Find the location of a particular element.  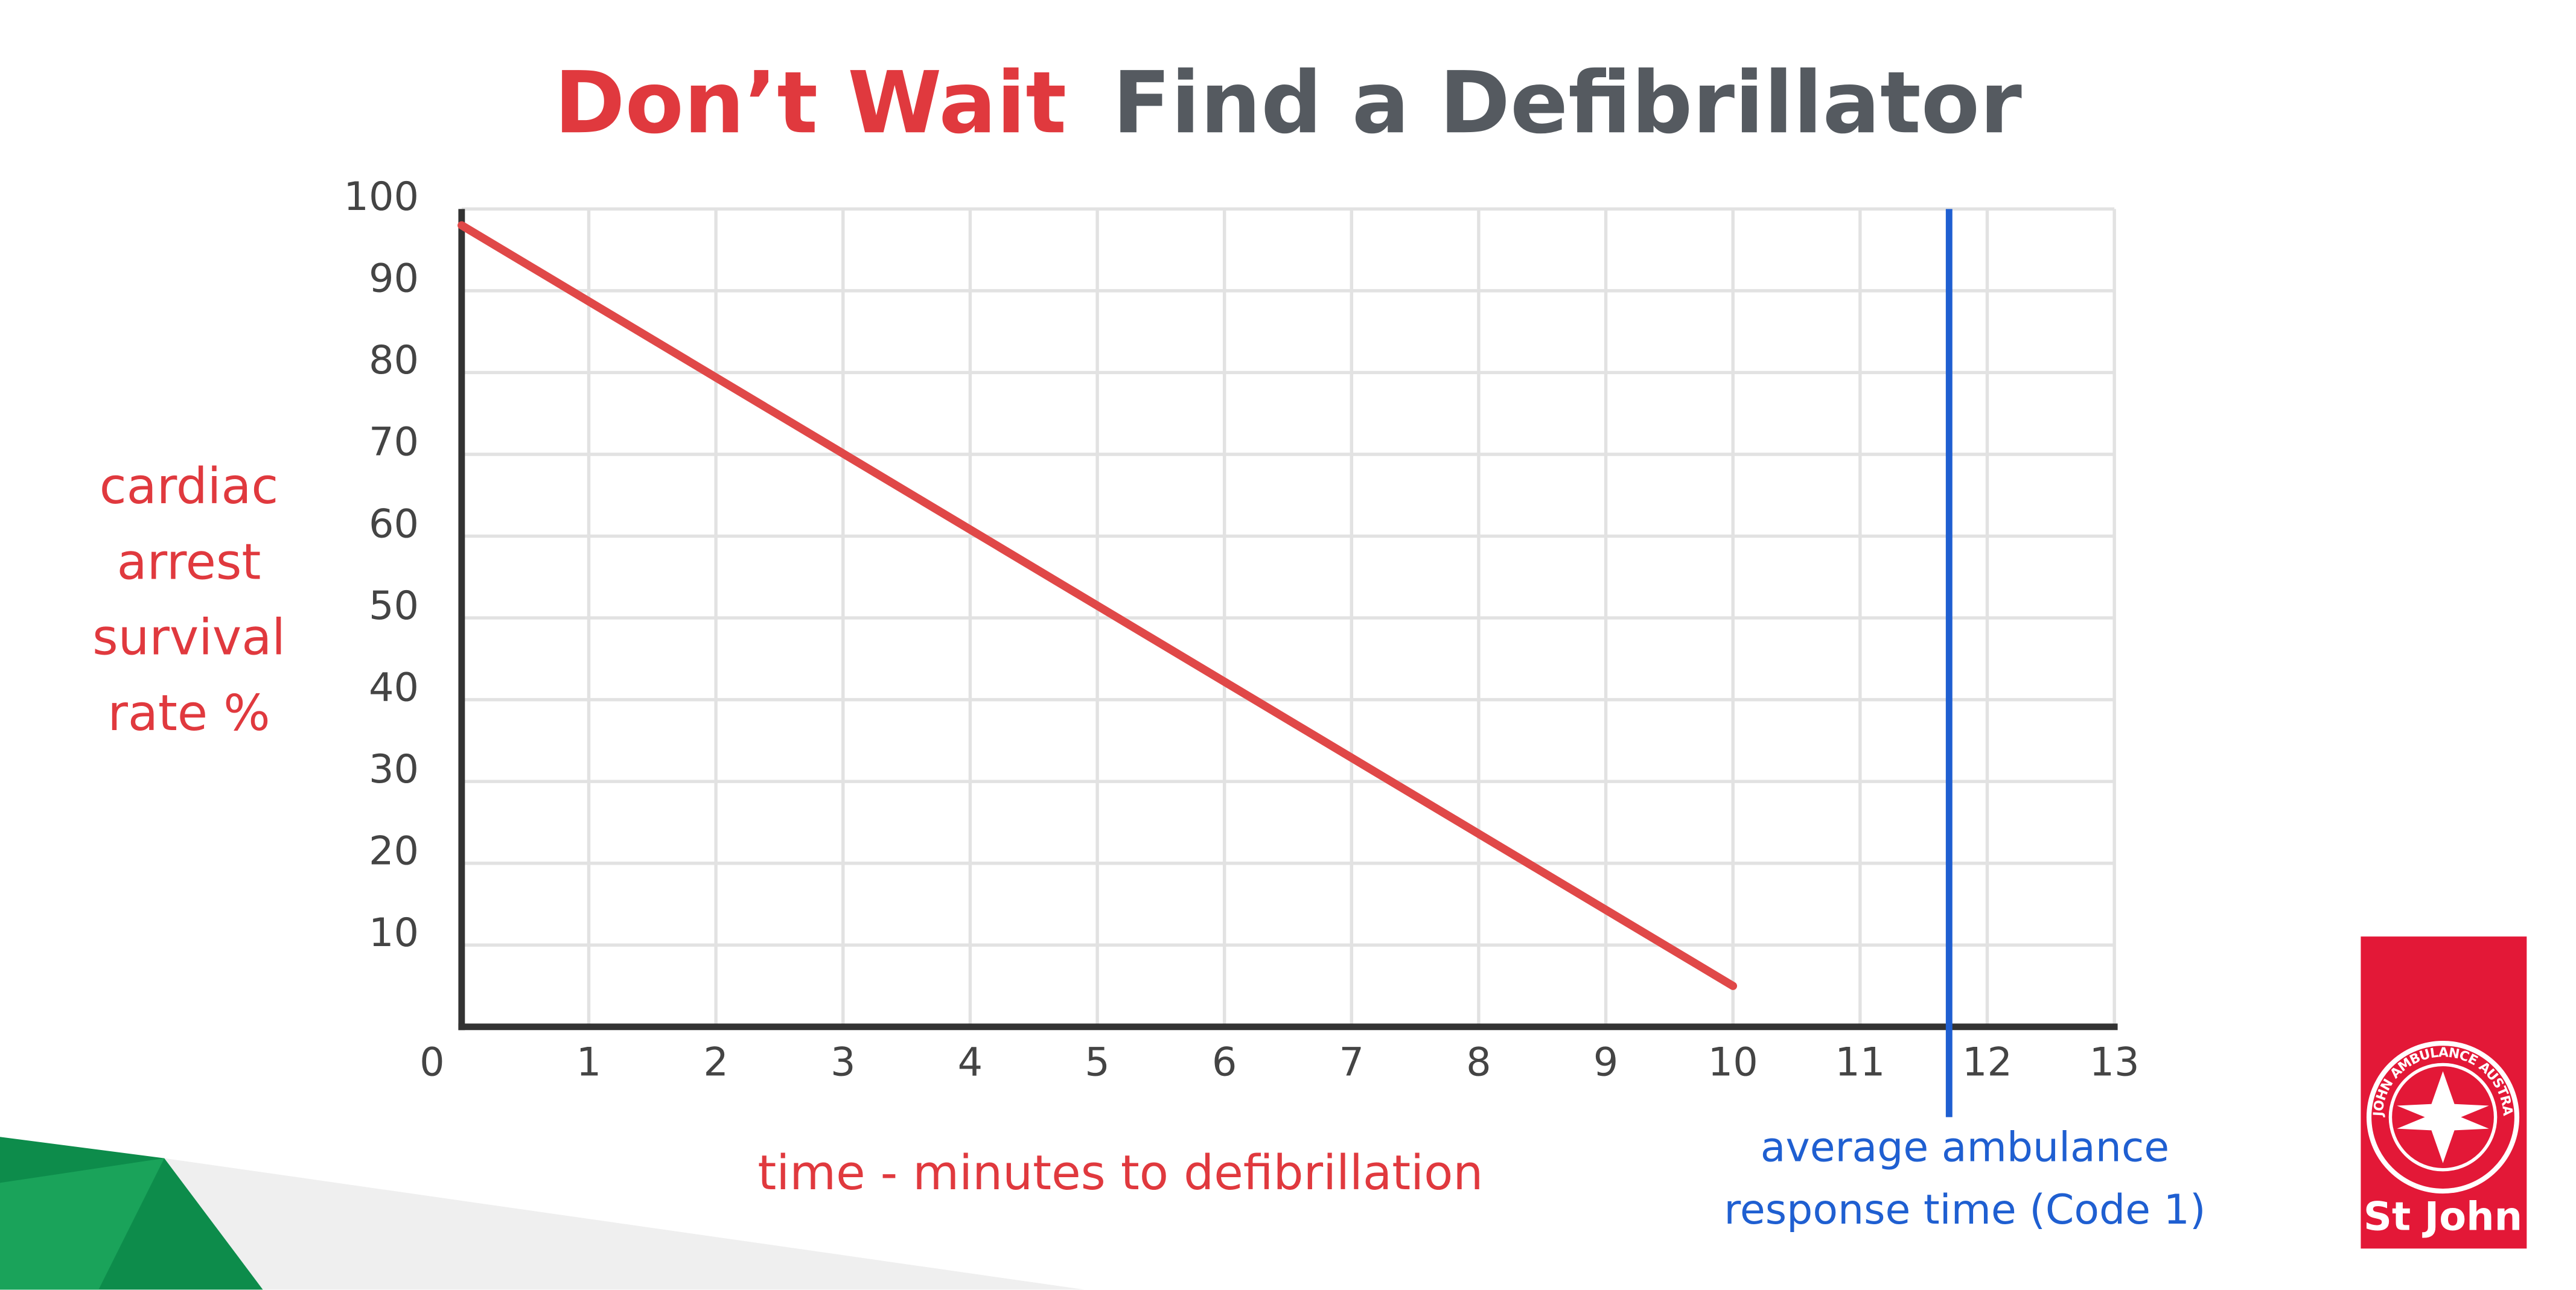

y-tick-label: 80 is located at coordinates (394, 360).